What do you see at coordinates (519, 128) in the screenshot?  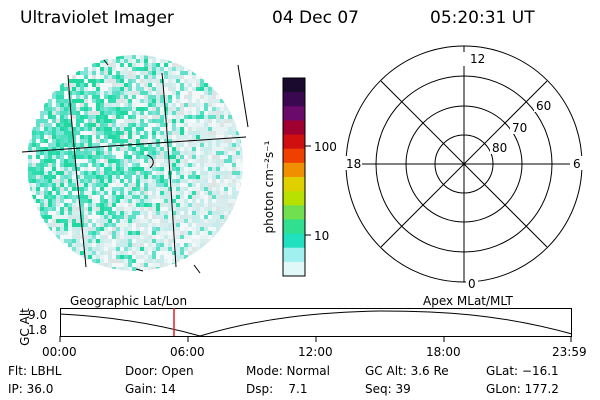 I see `polar-label-70: 70` at bounding box center [519, 128].